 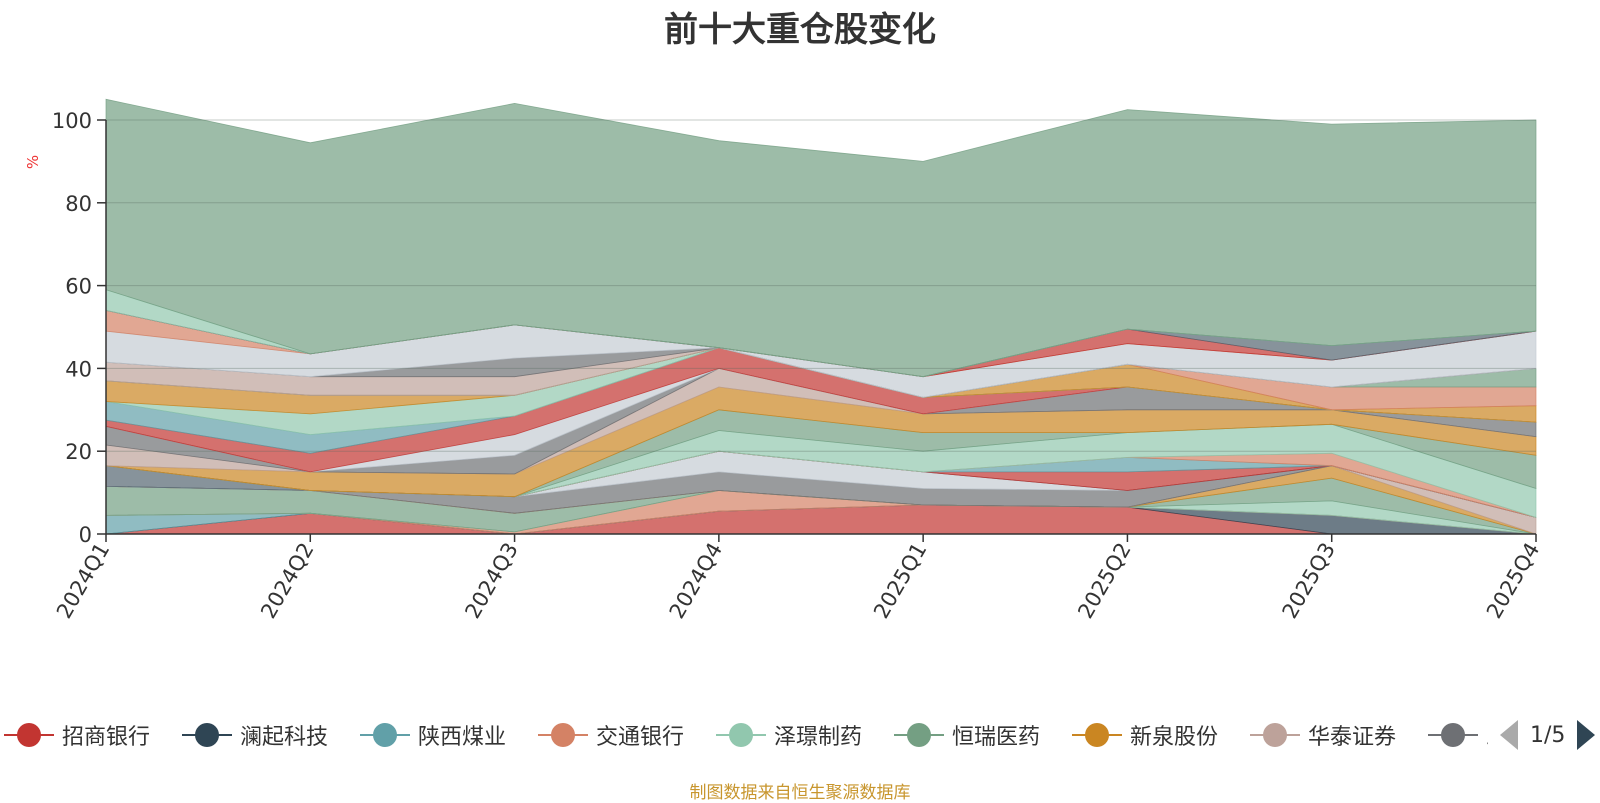 I want to click on data-source-note: 制图数据来自恒生聚源数据库, so click(x=800, y=793).